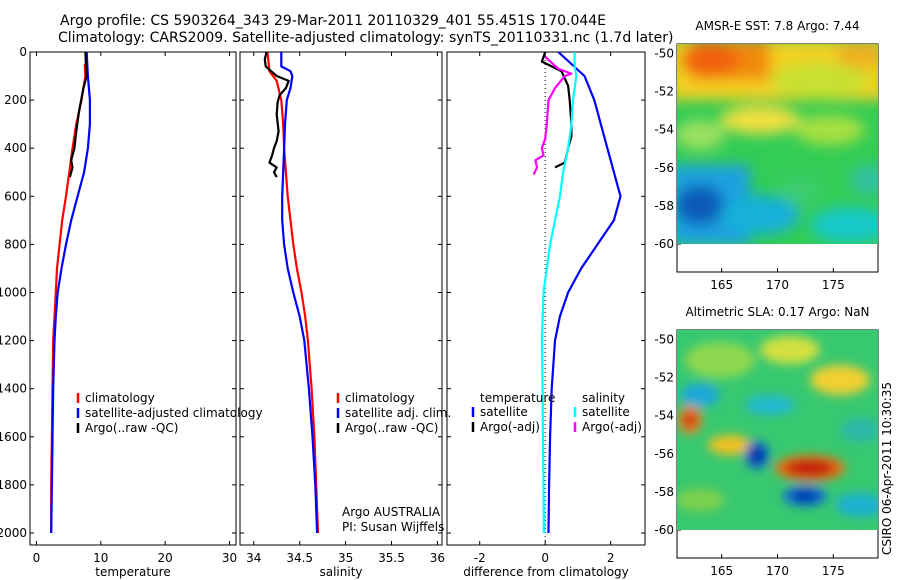 The height and width of the screenshot is (580, 900). Describe the element at coordinates (340, 572) in the screenshot. I see `x-axis-label: salinity` at that location.